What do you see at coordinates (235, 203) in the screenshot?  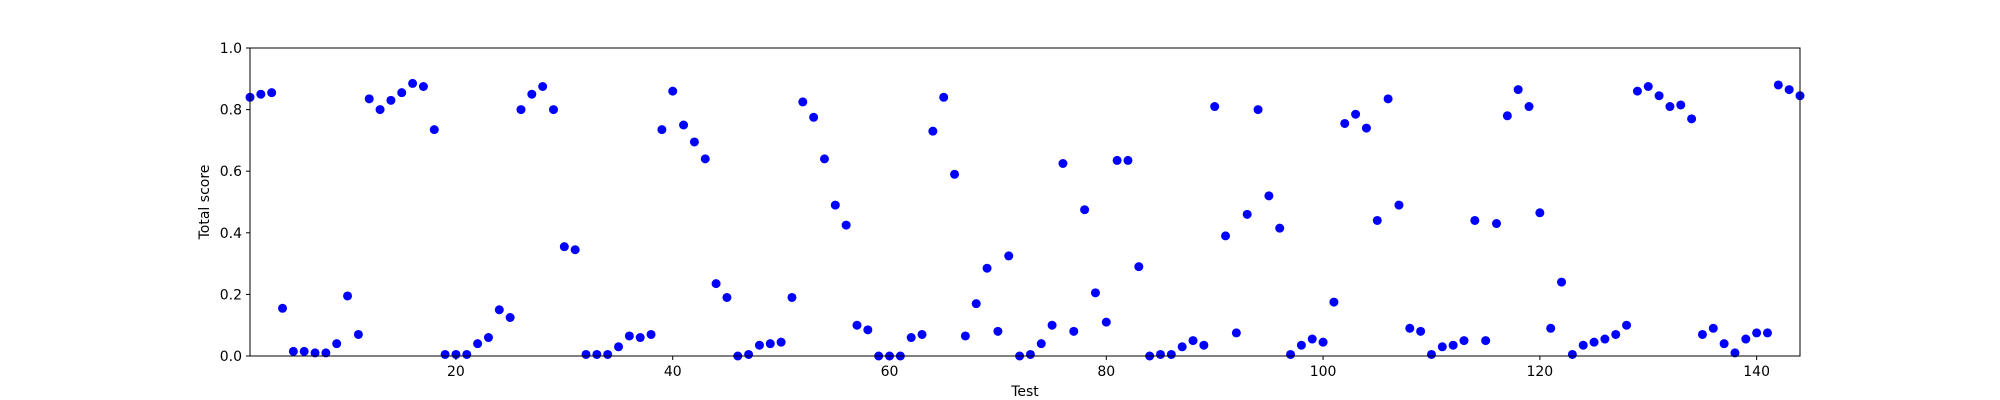 I see `y-axis-ticks: 0.0 0.2 0.4 0.6 0.8 1.0` at bounding box center [235, 203].